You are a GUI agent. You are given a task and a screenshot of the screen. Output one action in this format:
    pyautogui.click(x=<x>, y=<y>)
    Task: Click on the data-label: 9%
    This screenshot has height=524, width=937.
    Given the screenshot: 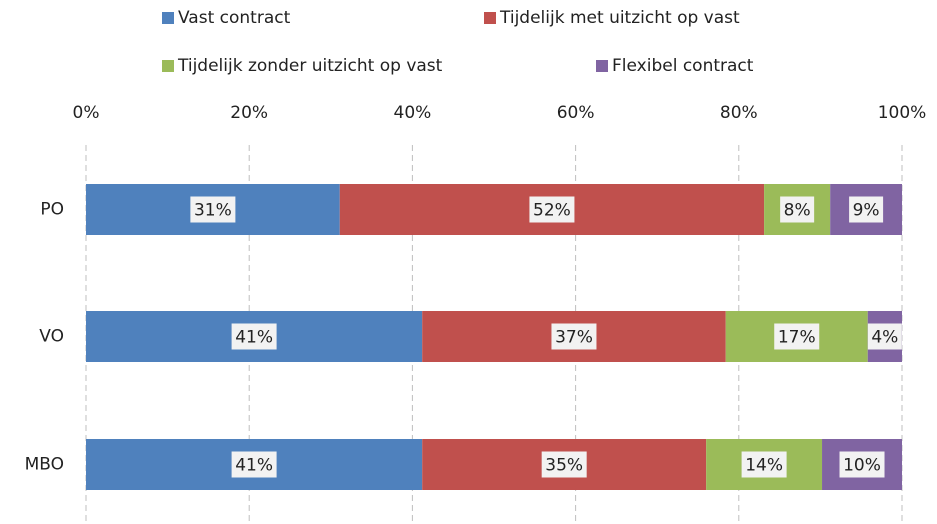 What is the action you would take?
    pyautogui.click(x=866, y=211)
    